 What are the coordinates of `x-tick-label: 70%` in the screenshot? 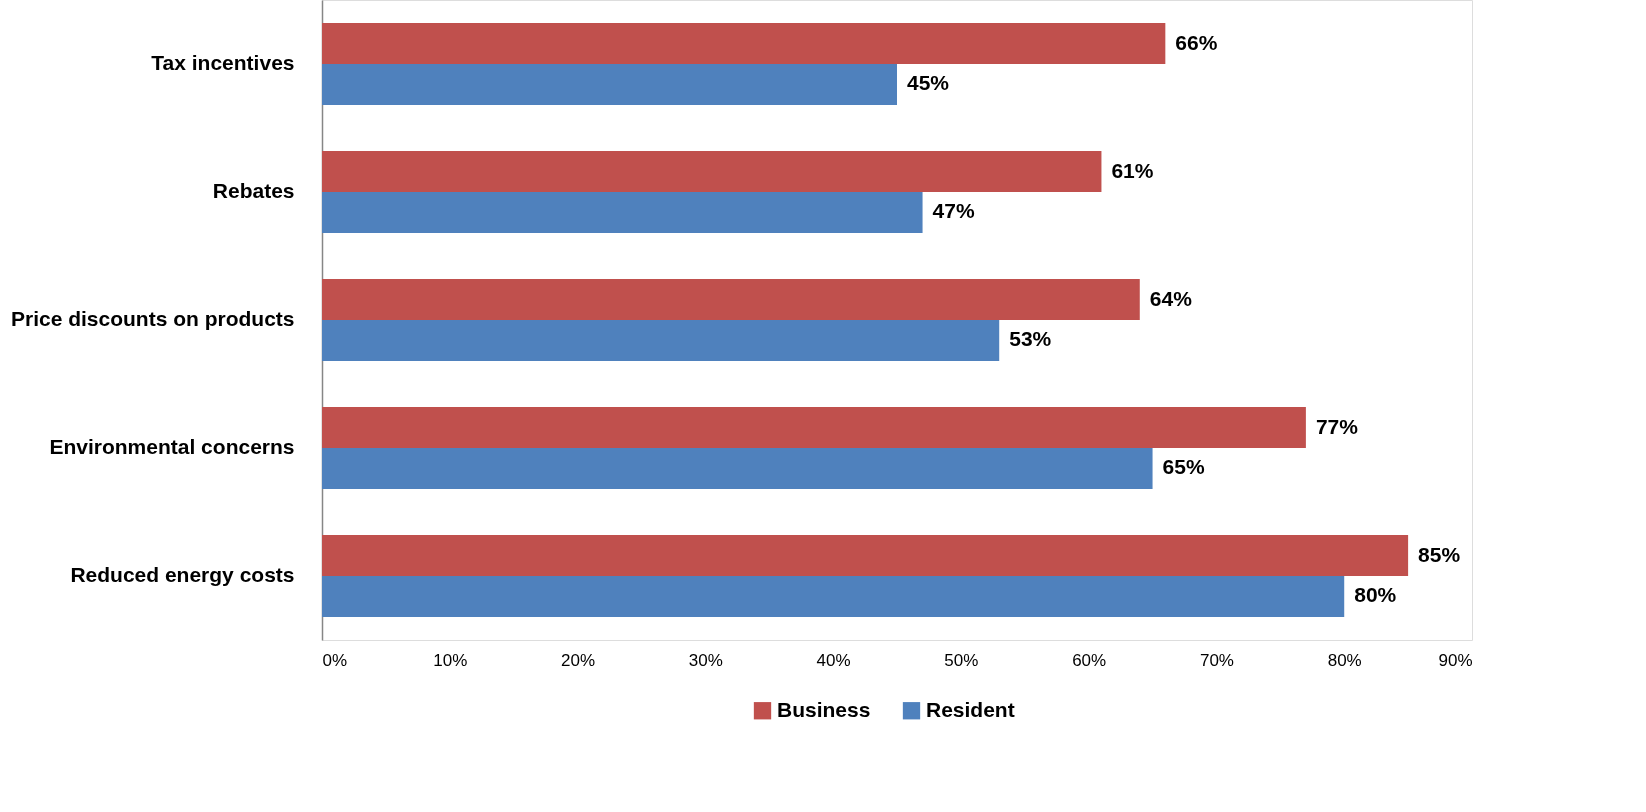 It's located at (1216, 660).